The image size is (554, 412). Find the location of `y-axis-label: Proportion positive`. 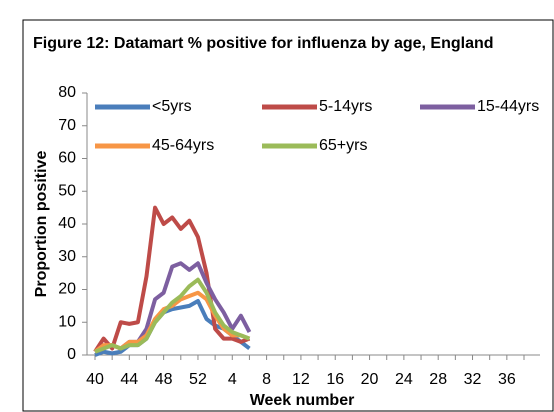

y-axis-label: Proportion positive is located at coordinates (41, 224).